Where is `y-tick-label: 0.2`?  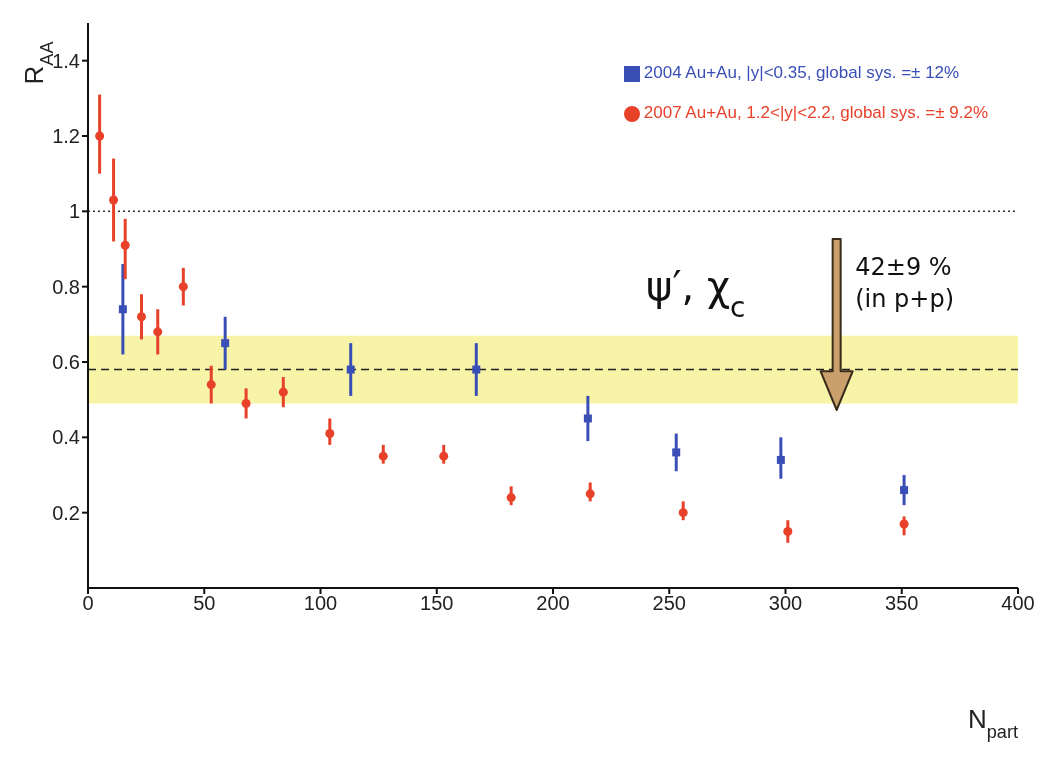 y-tick-label: 0.2 is located at coordinates (66, 512).